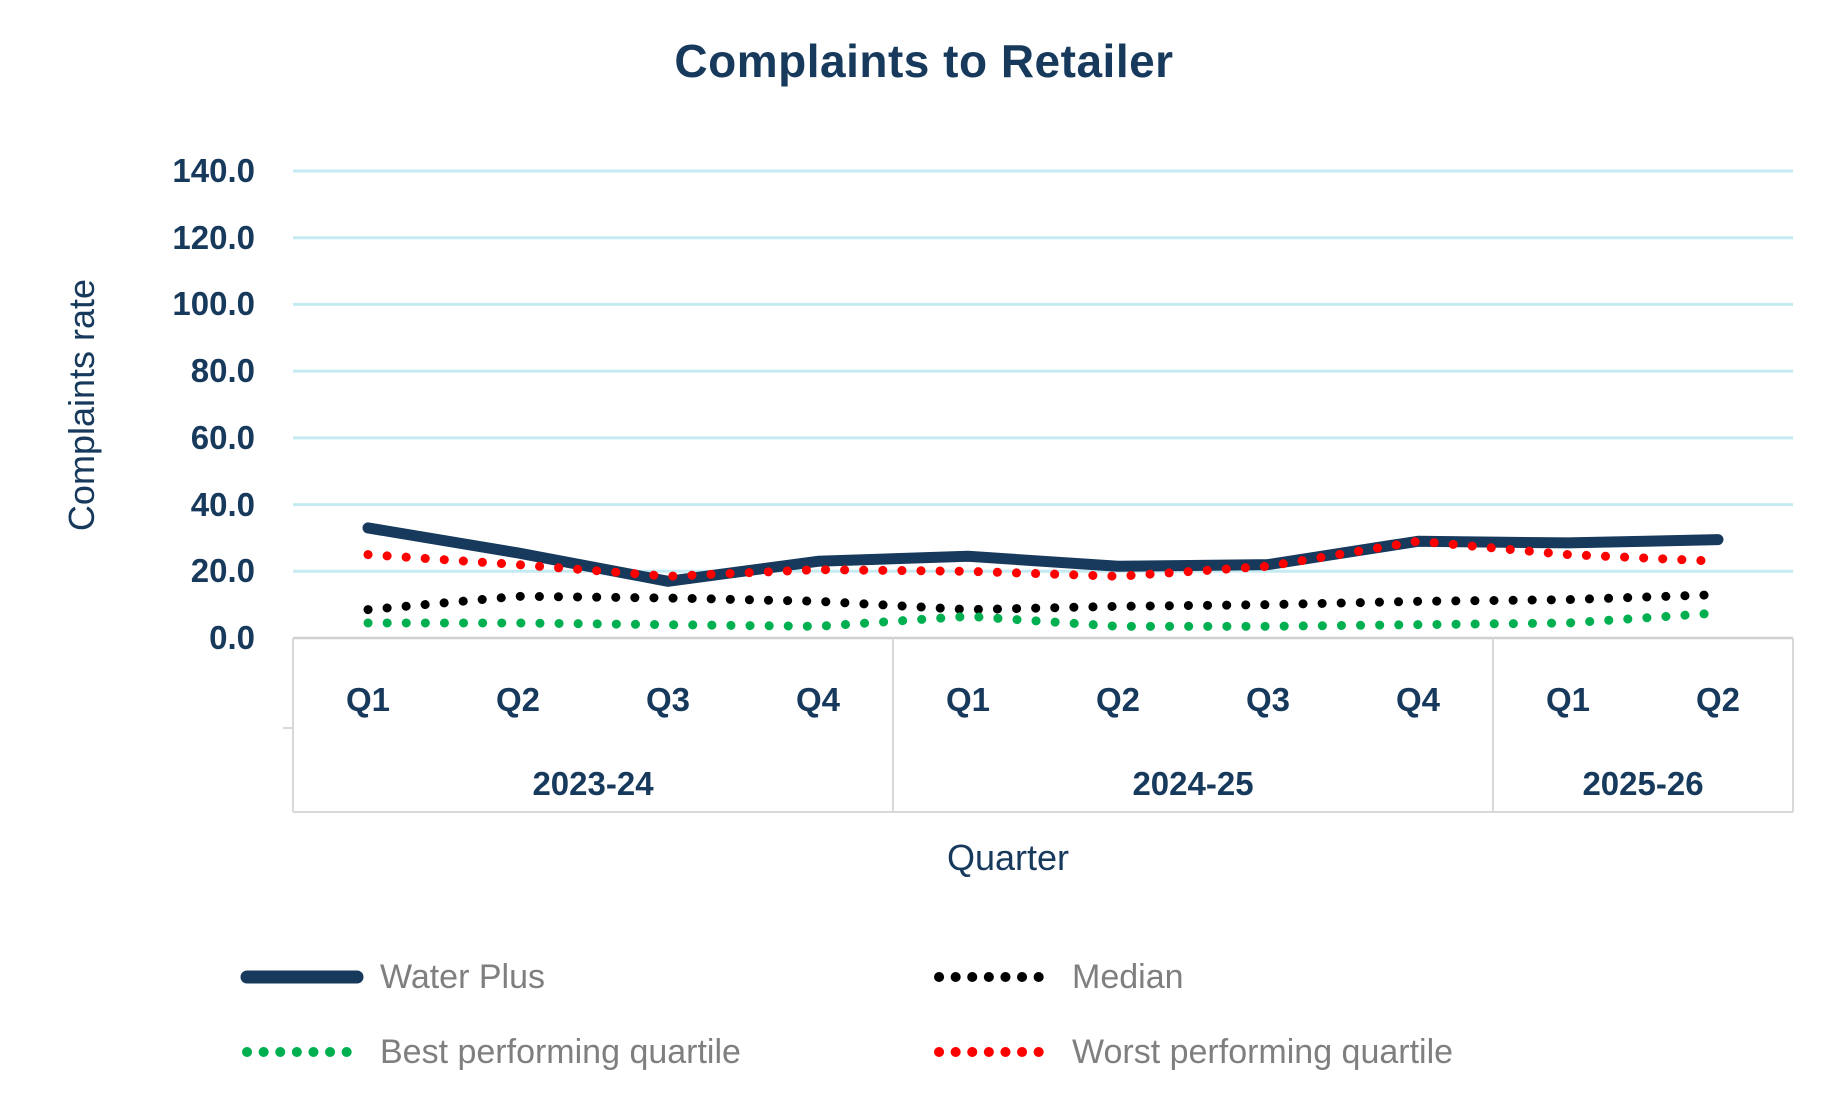 The image size is (1848, 1112). Describe the element at coordinates (1043, 558) in the screenshot. I see `series-line-worst-performing-quartile` at that location.